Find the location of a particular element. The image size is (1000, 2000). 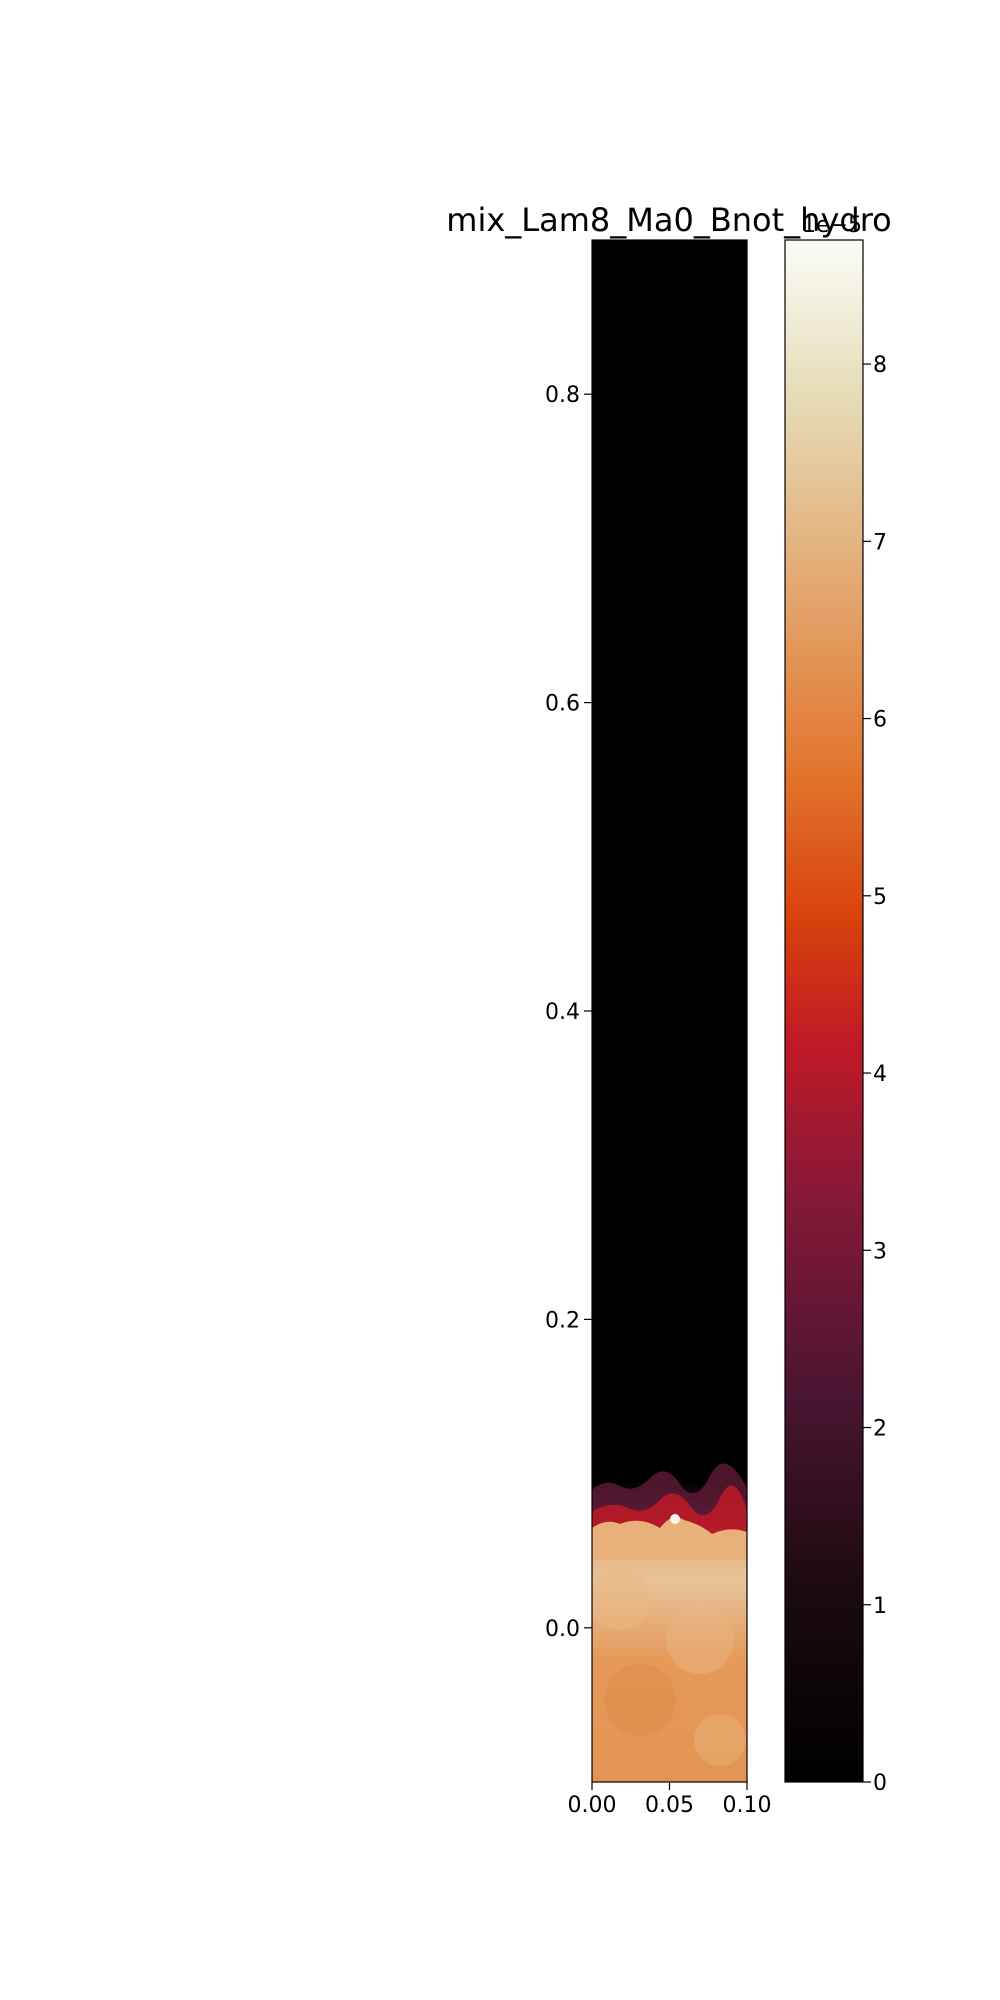

colorbar-tick-label: 0 is located at coordinates (880, 1783).